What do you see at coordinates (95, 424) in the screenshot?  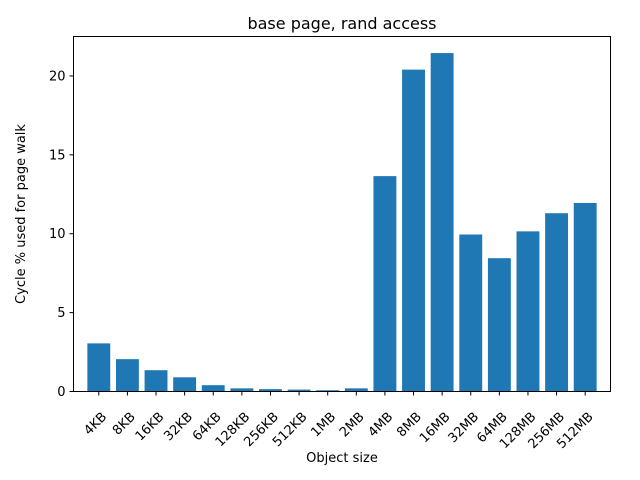 I see `x-tick-label: 4KB` at bounding box center [95, 424].